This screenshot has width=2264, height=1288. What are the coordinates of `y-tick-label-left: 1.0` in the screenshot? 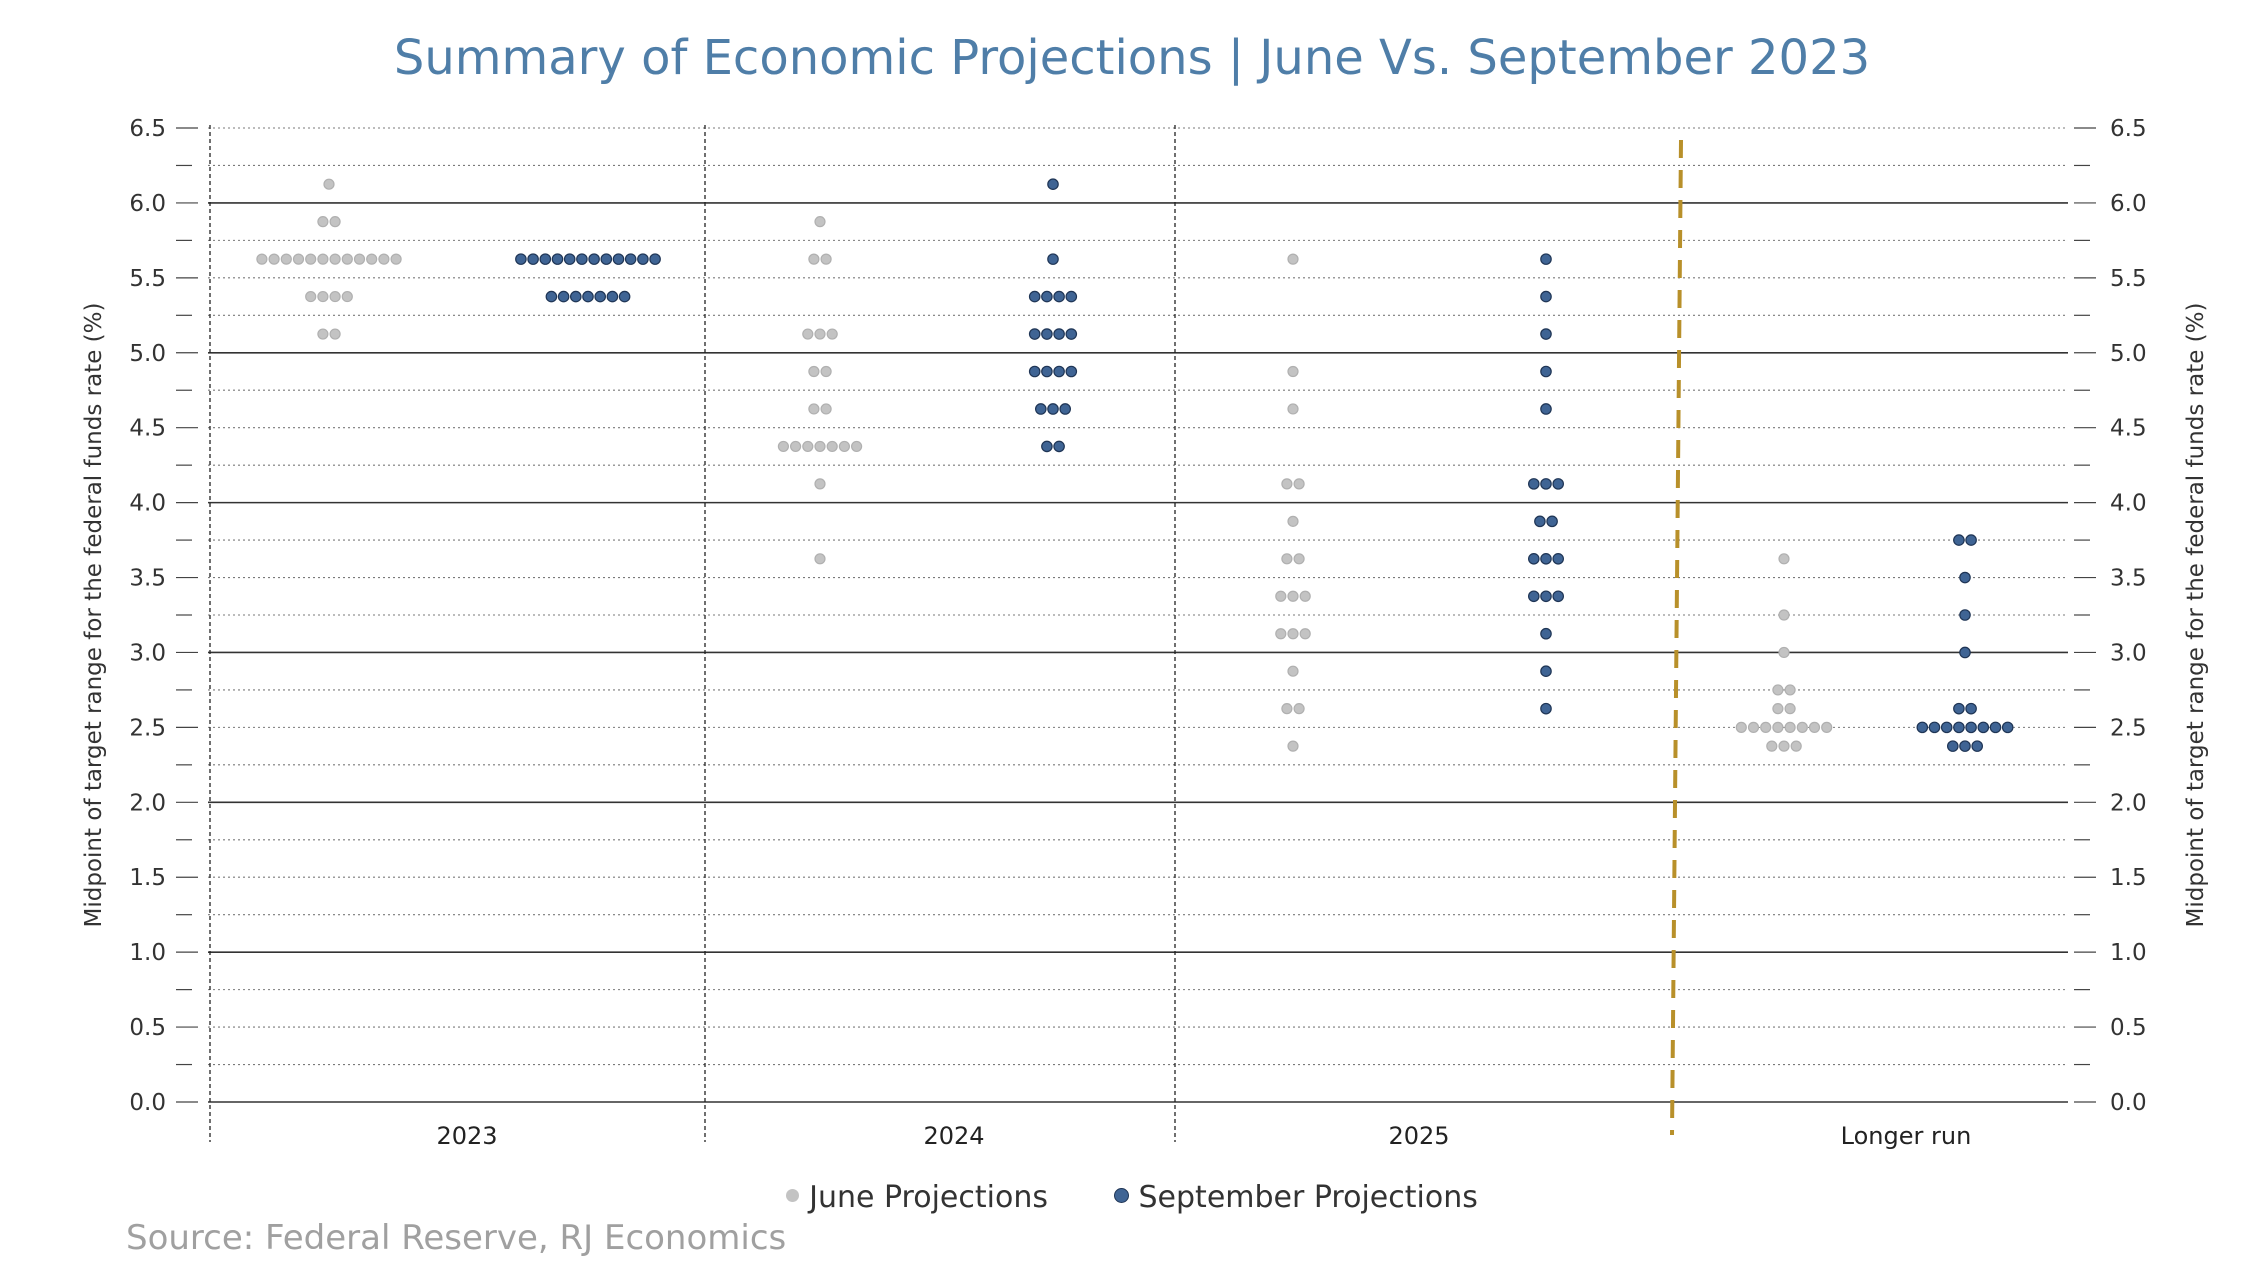 It's located at (147, 953).